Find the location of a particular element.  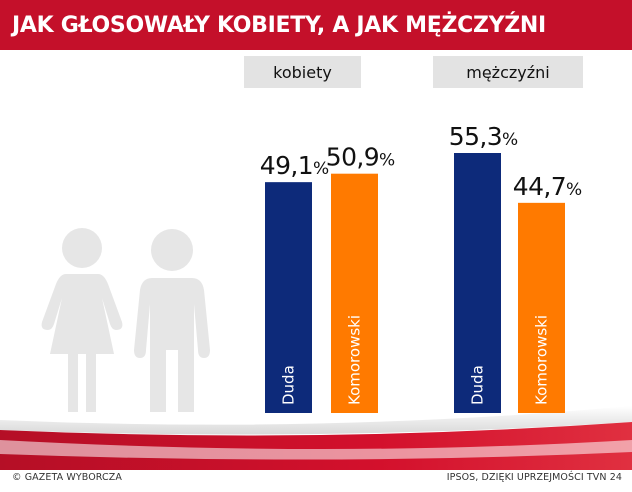

value-number: 49,1 is located at coordinates (286, 165).